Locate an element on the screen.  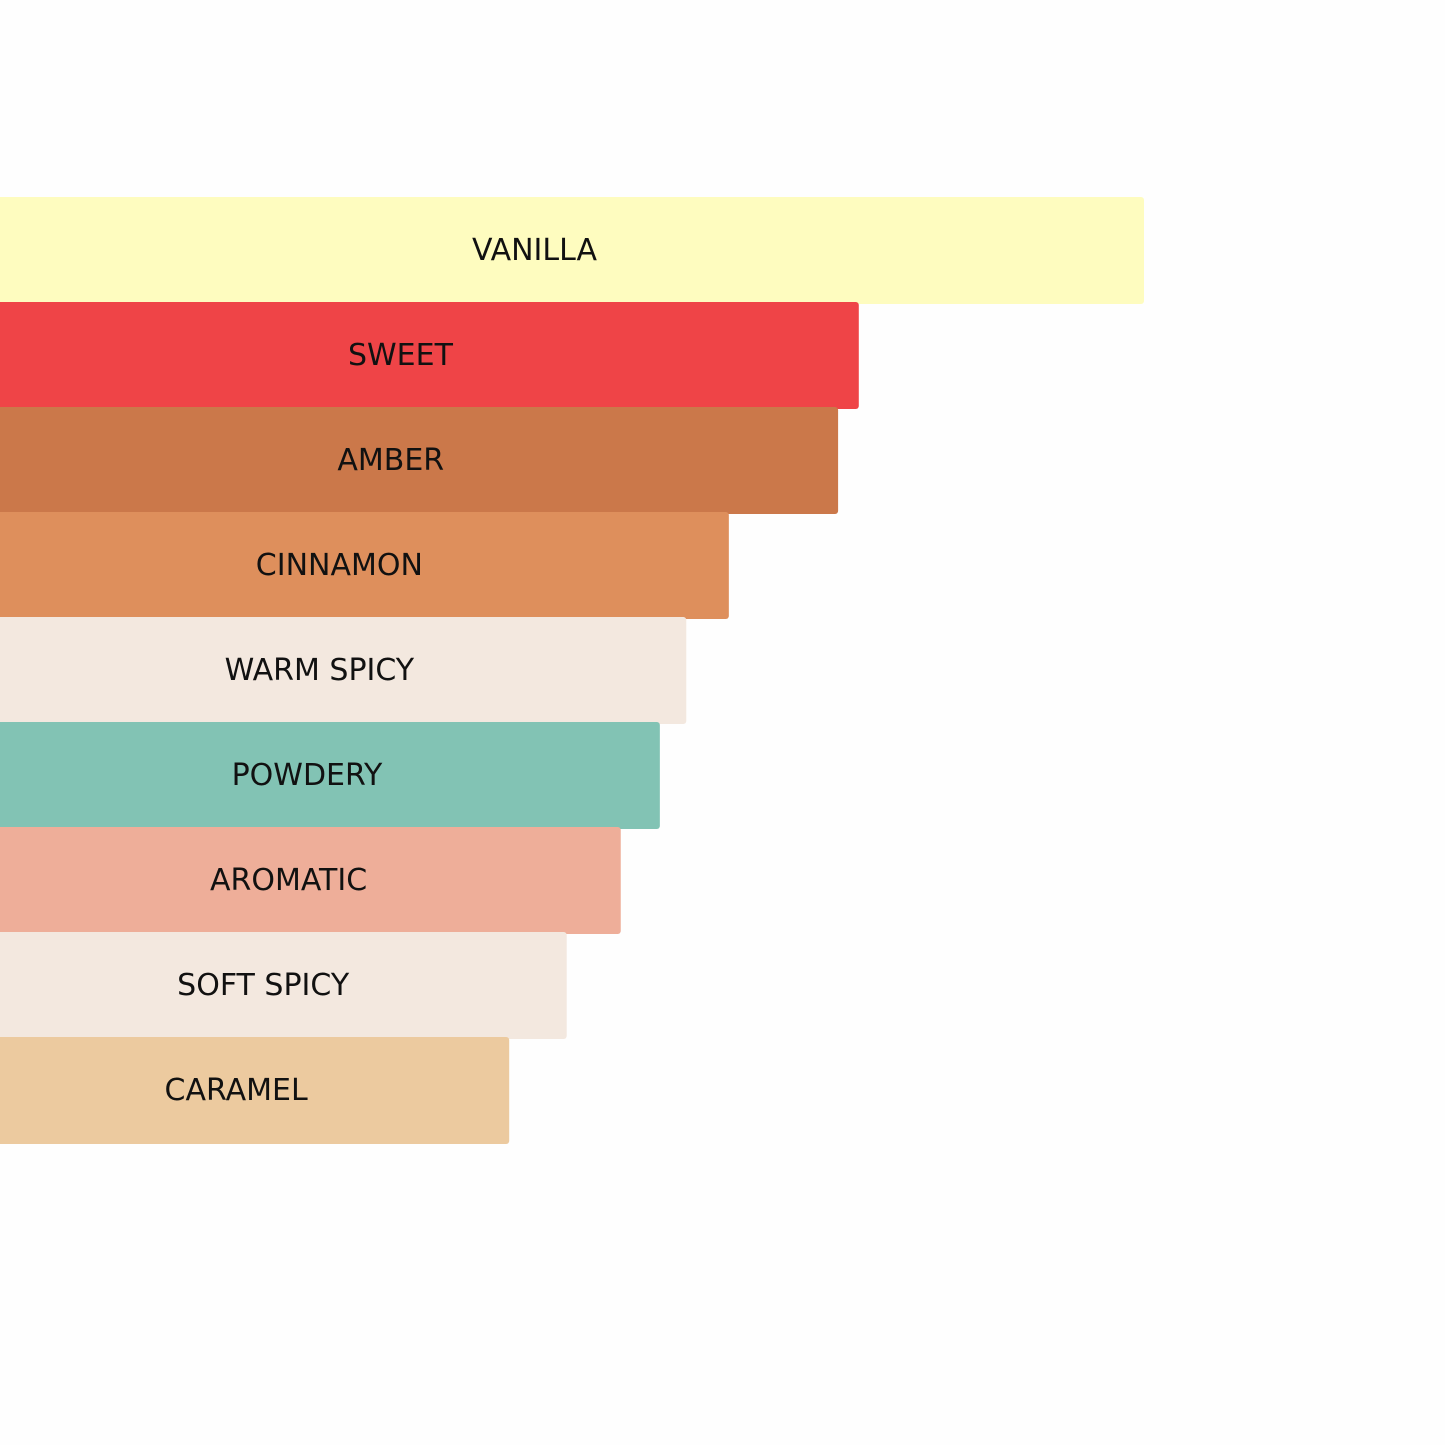
bar-amber is located at coordinates (419, 460).